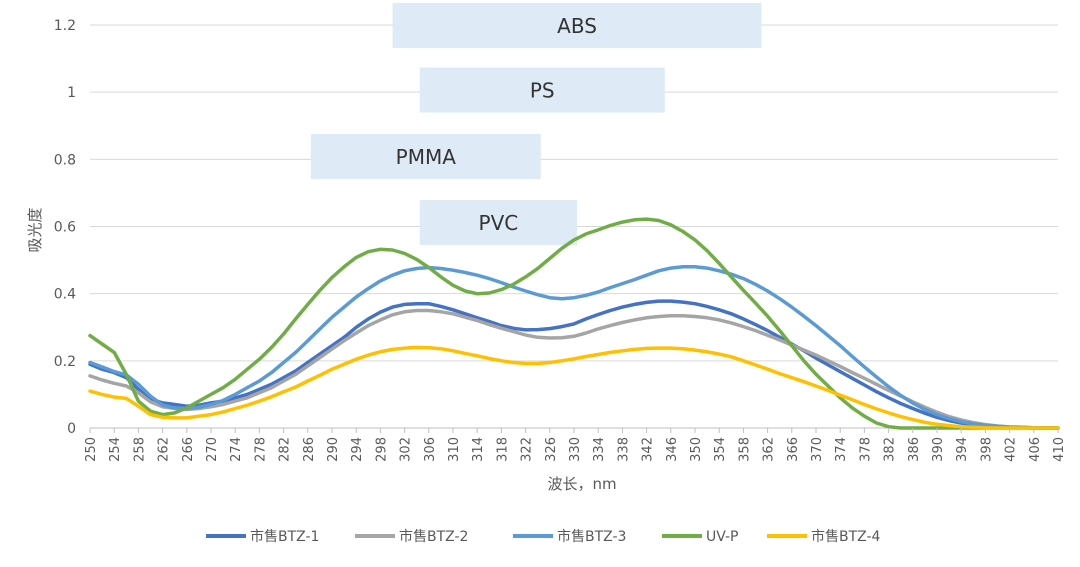  Describe the element at coordinates (65, 228) in the screenshot. I see `y-tick-label: 0.6` at that location.